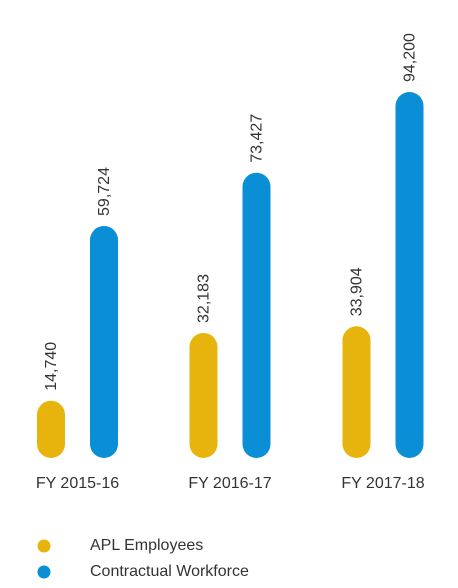  Describe the element at coordinates (169, 571) in the screenshot. I see `legend-label: Contractual Workforce` at that location.